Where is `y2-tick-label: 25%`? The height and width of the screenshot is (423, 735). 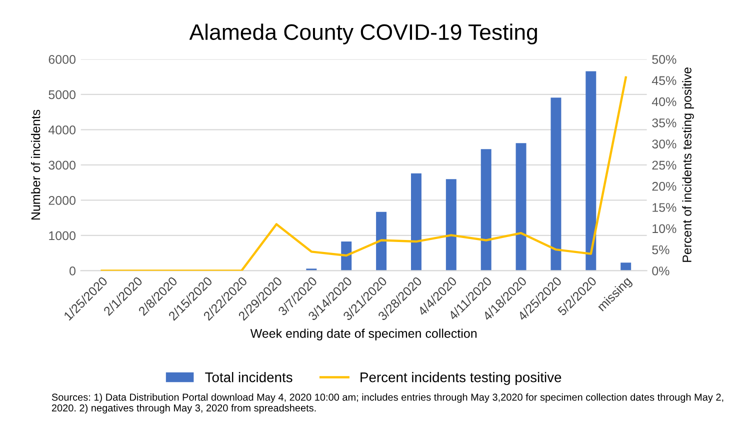 y2-tick-label: 25% is located at coordinates (664, 165).